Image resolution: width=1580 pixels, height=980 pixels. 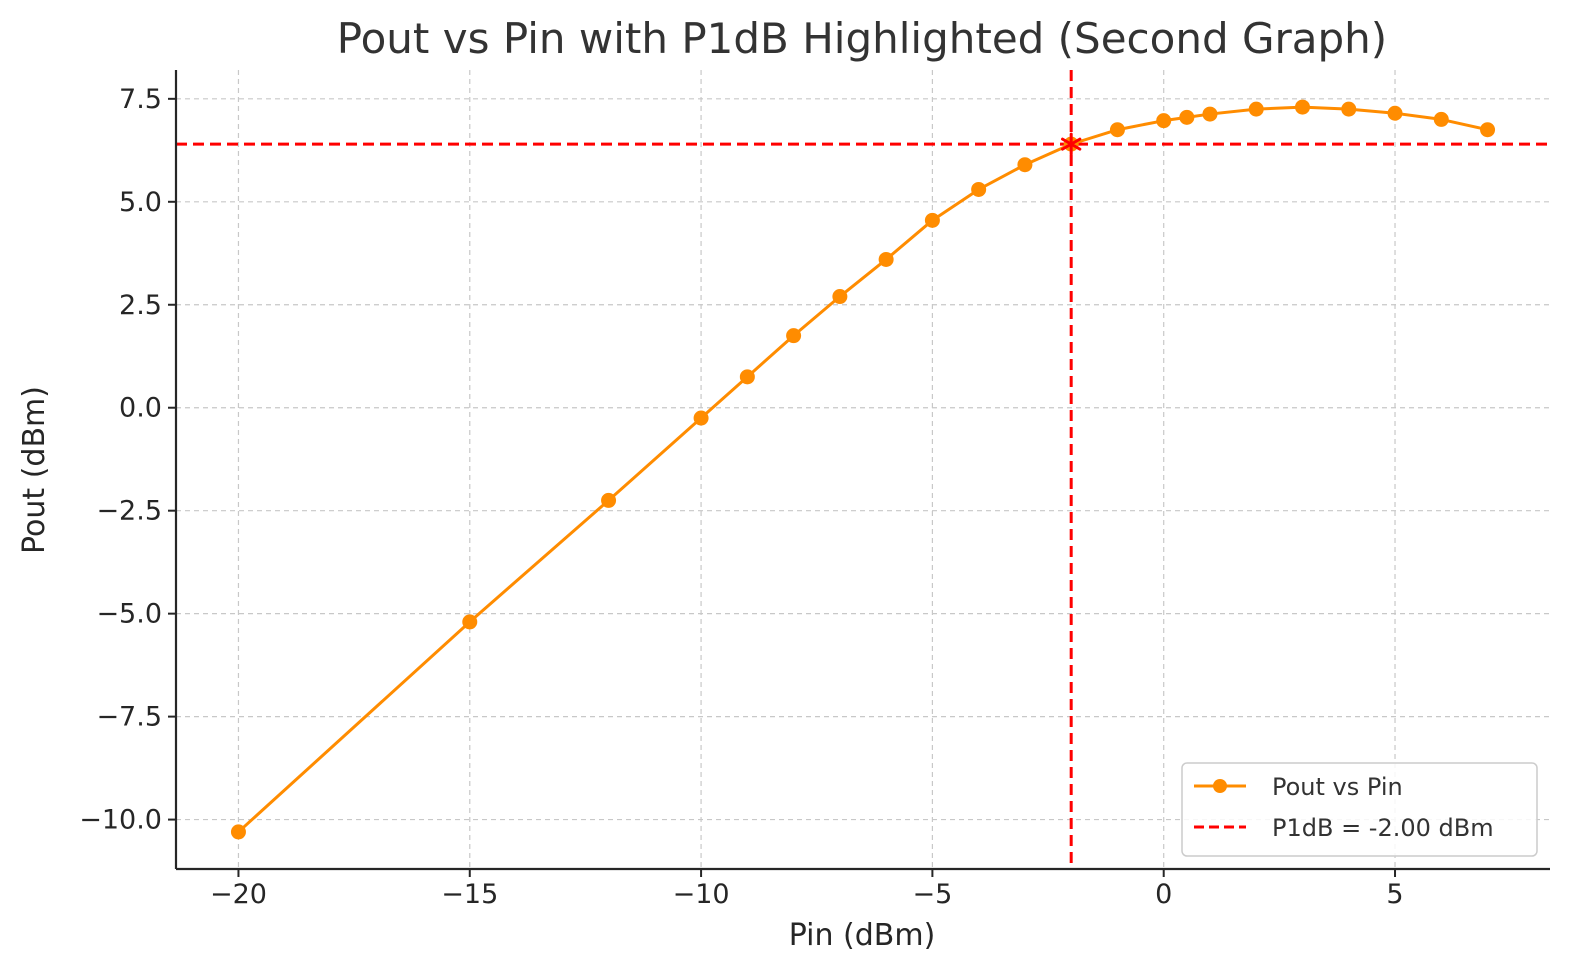 I want to click on legend: Pout vs Pin P1dB = -2.00 dBm, so click(x=1359, y=809).